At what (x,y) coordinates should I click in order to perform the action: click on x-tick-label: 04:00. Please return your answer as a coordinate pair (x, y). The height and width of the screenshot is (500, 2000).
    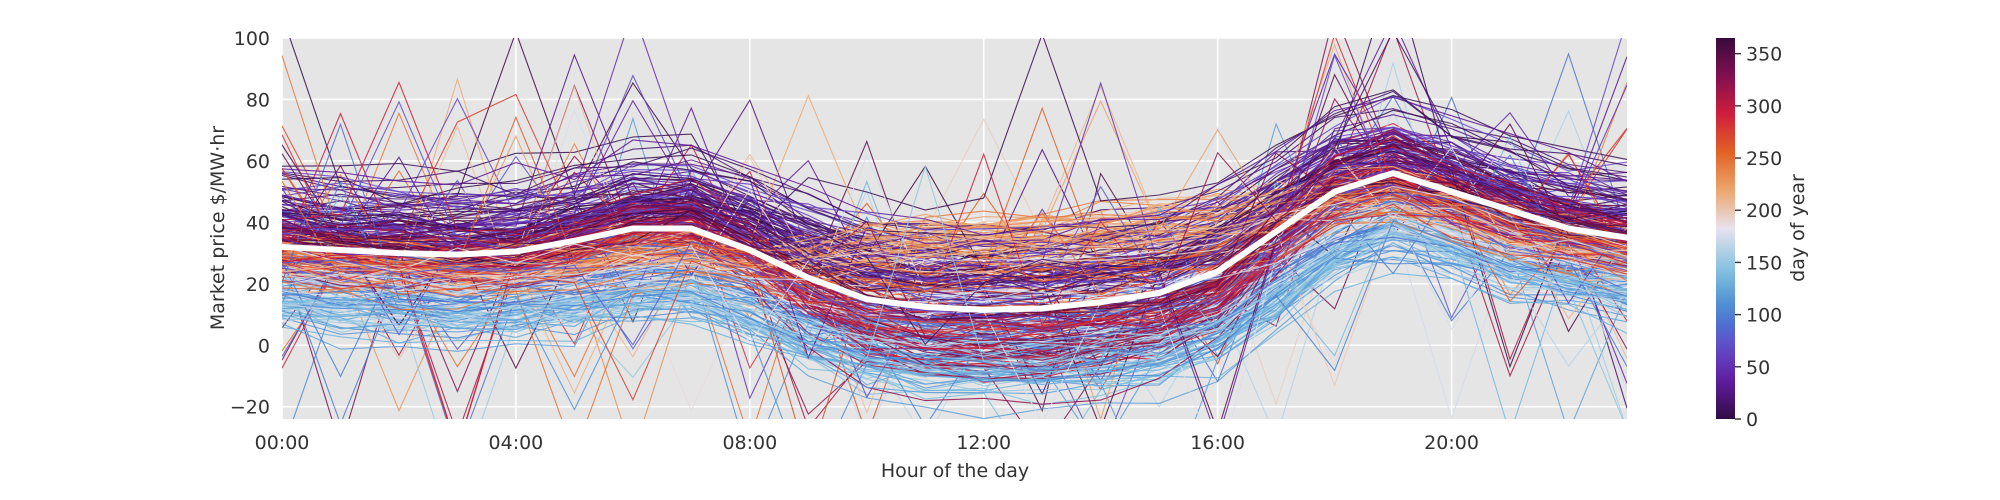
    Looking at the image, I should click on (516, 443).